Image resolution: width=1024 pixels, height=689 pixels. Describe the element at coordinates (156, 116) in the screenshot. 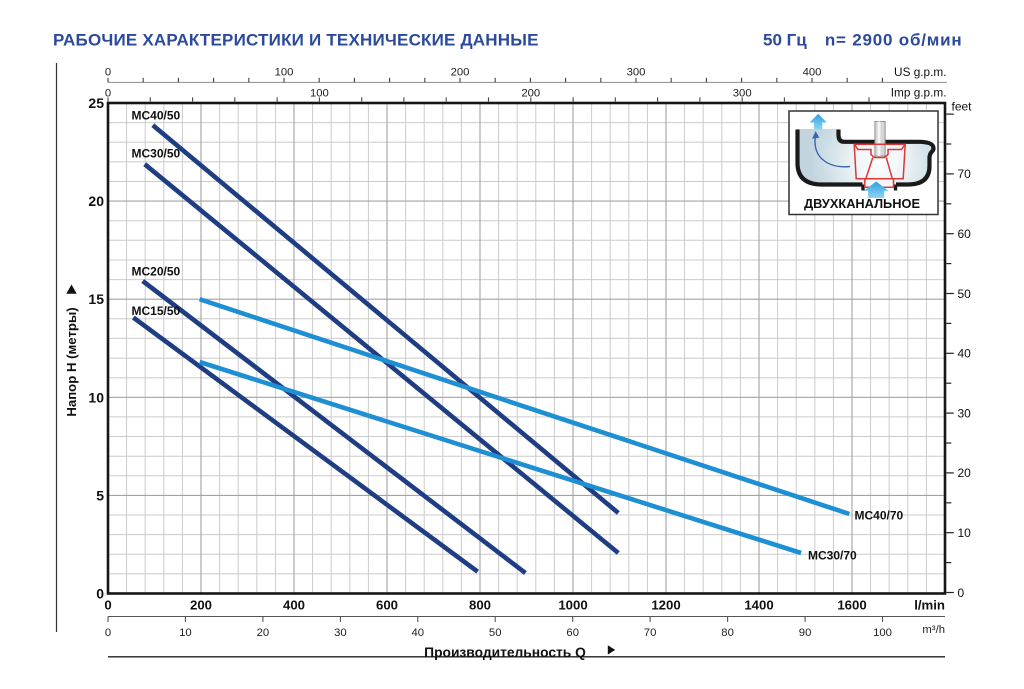

I see `svg-text: MC40/50` at that location.